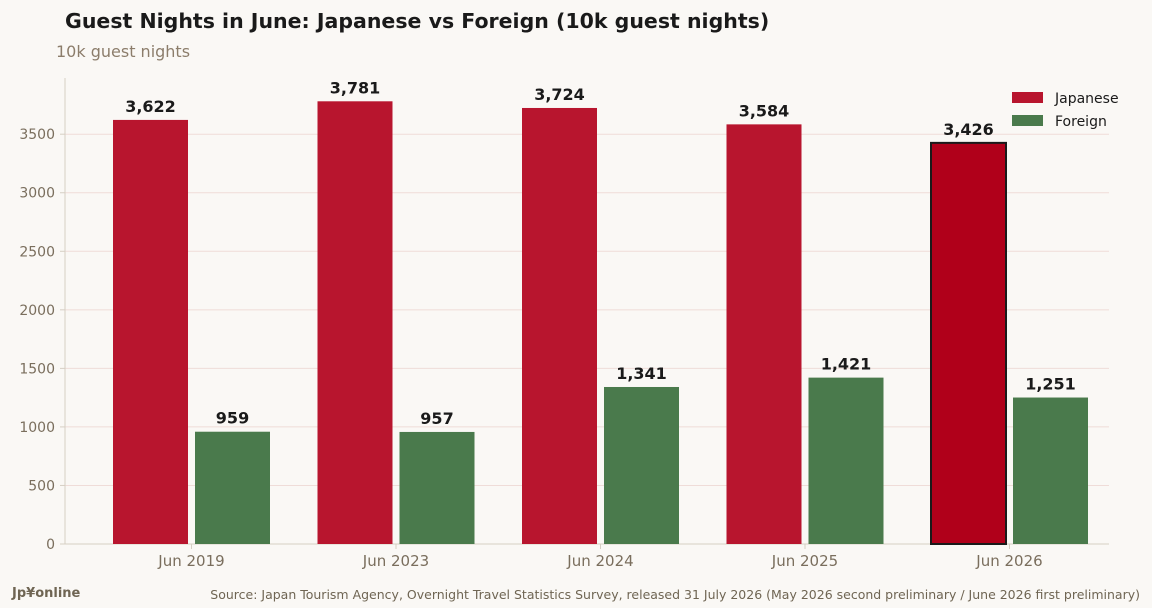  I want to click on data-label: 3,584, so click(764, 110).